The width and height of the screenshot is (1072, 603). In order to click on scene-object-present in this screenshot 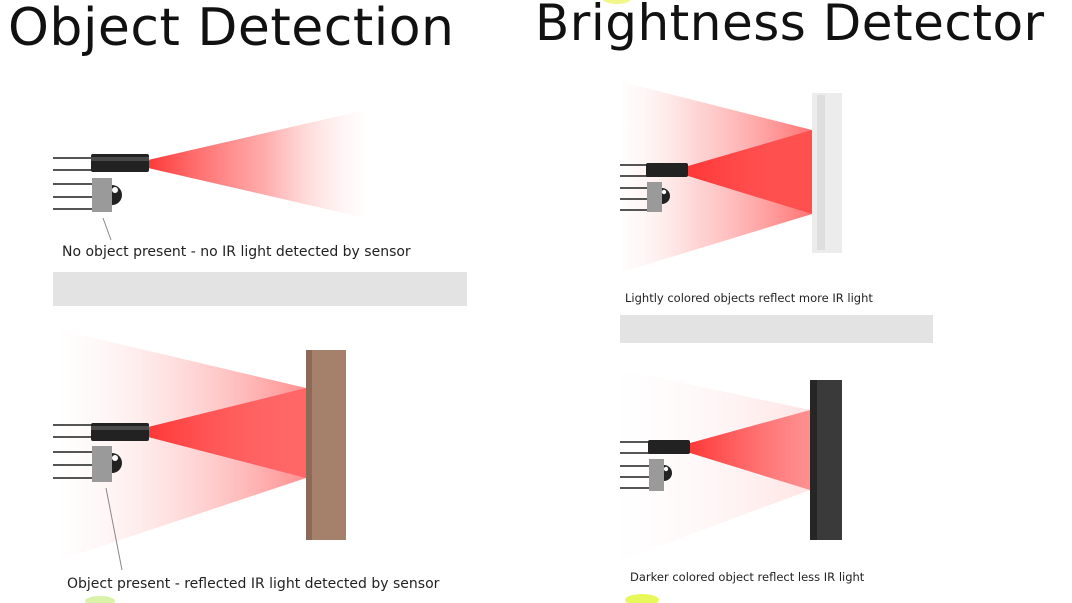, I will do `click(199, 450)`.